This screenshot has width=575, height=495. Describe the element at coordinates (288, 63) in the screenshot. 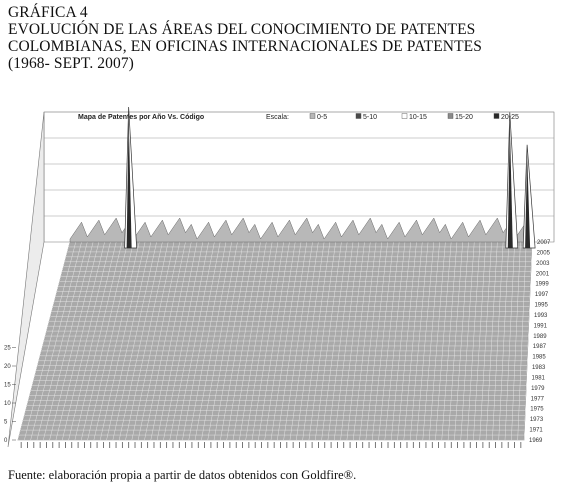

I see `figure-title-line-3: (1968- SEPT. 2007)` at that location.